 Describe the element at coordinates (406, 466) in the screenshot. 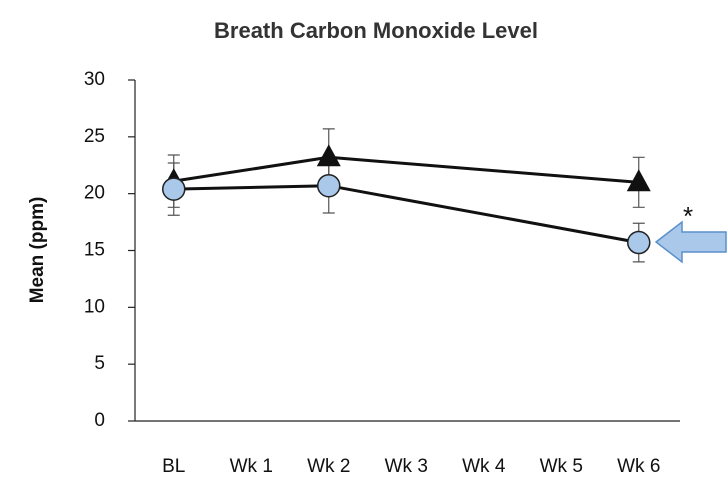

I see `x-tick-label: Wk 3` at that location.